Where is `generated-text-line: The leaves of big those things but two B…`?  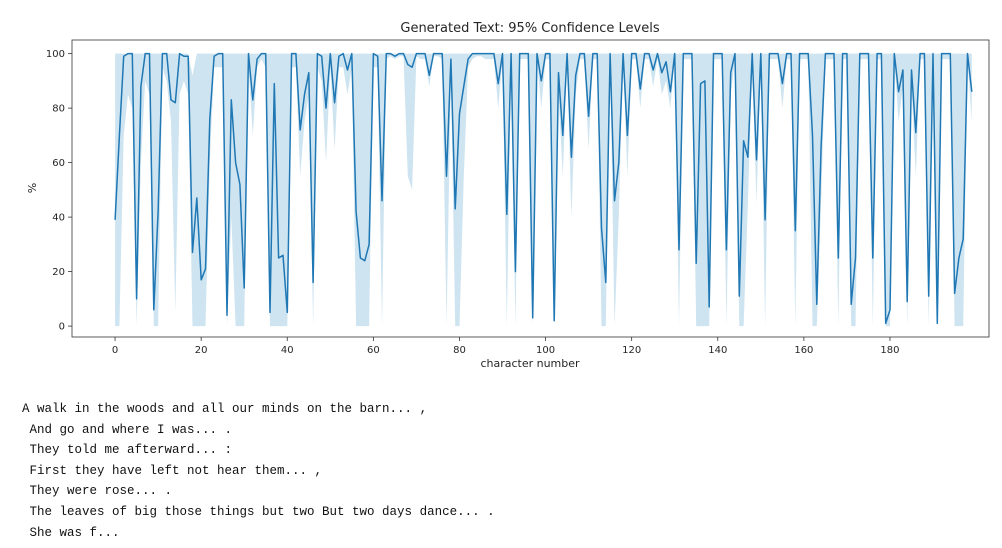 generated-text-line: The leaves of big those things but two B… is located at coordinates (258, 511).